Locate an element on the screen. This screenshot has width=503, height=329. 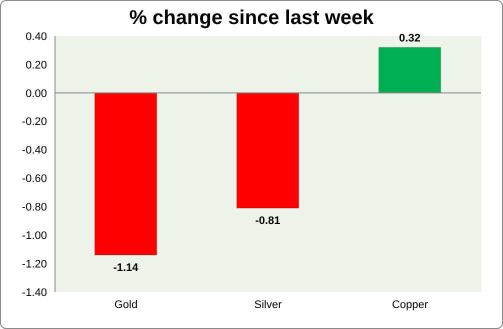
y-tick-label: 0.40 is located at coordinates (36, 36).